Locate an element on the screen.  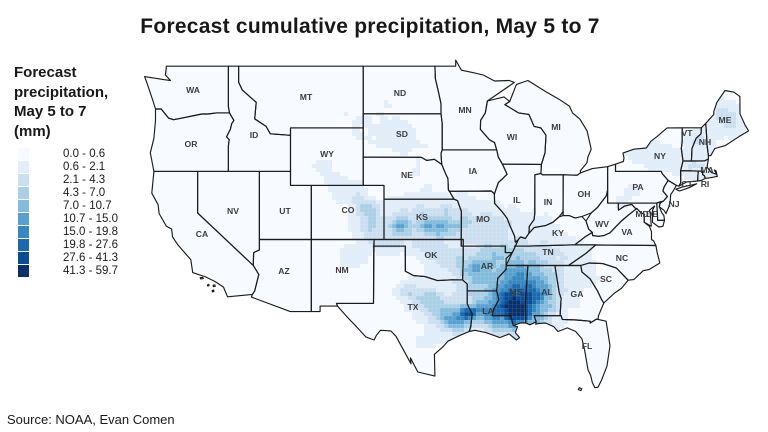
svg-text: NJ is located at coordinates (674, 204).